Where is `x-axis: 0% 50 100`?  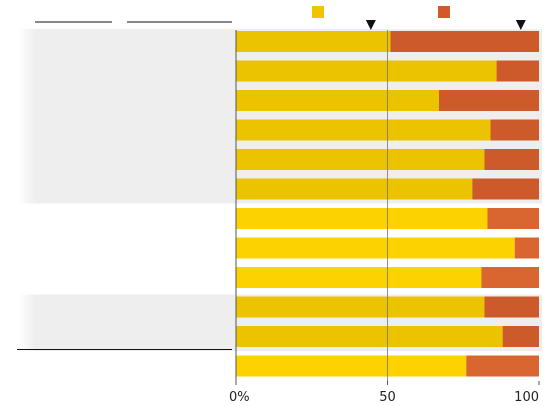
x-axis: 0% 50 100 is located at coordinates (384, 393).